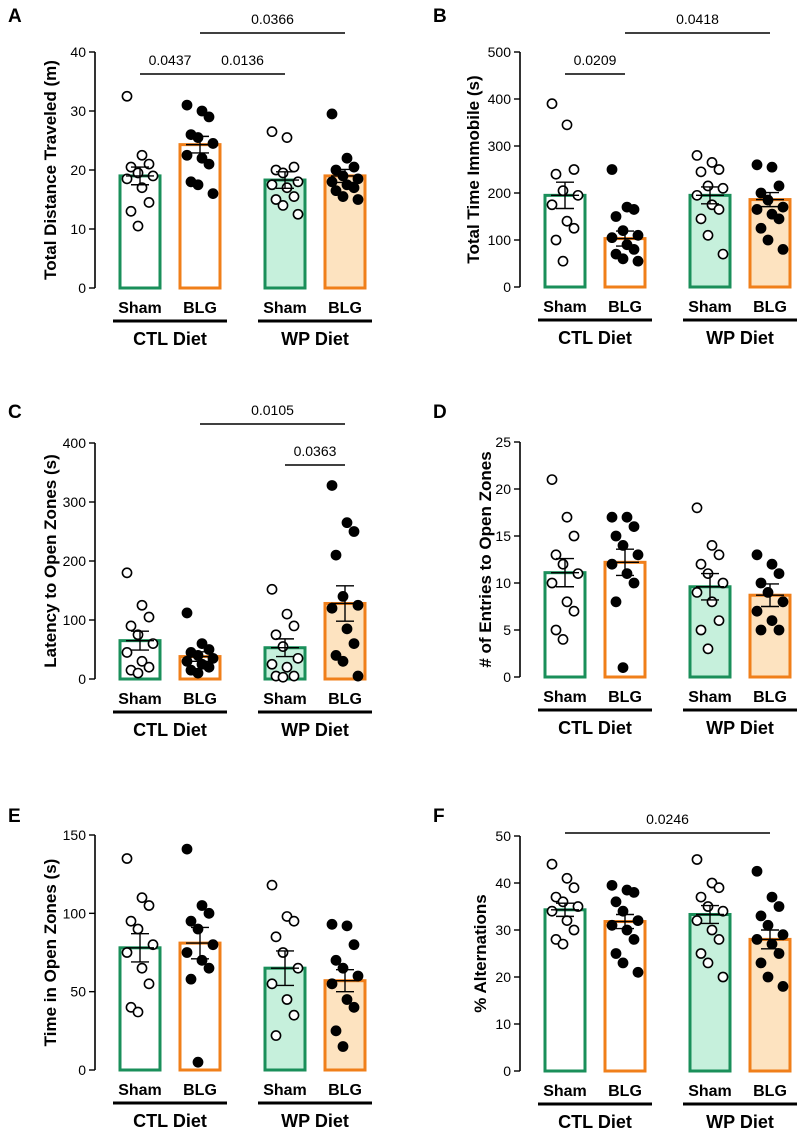 This screenshot has width=810, height=1134. Describe the element at coordinates (272, 19) in the screenshot. I see `p-value-label: 0.0366` at that location.